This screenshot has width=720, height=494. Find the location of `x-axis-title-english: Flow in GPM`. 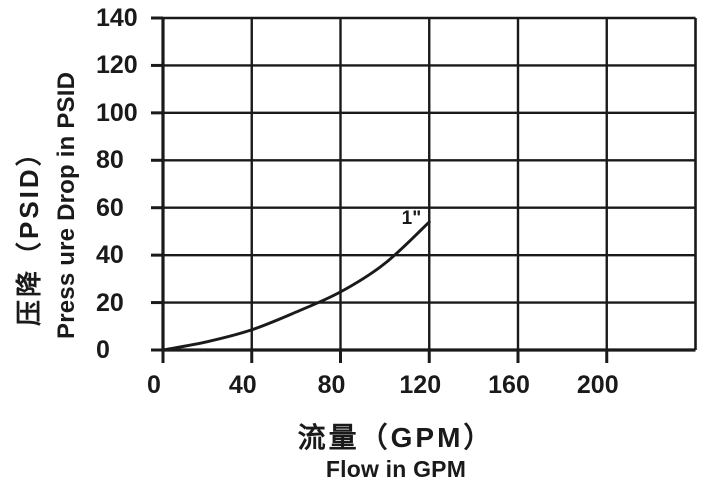

x-axis-title-english: Flow in GPM is located at coordinates (396, 469).